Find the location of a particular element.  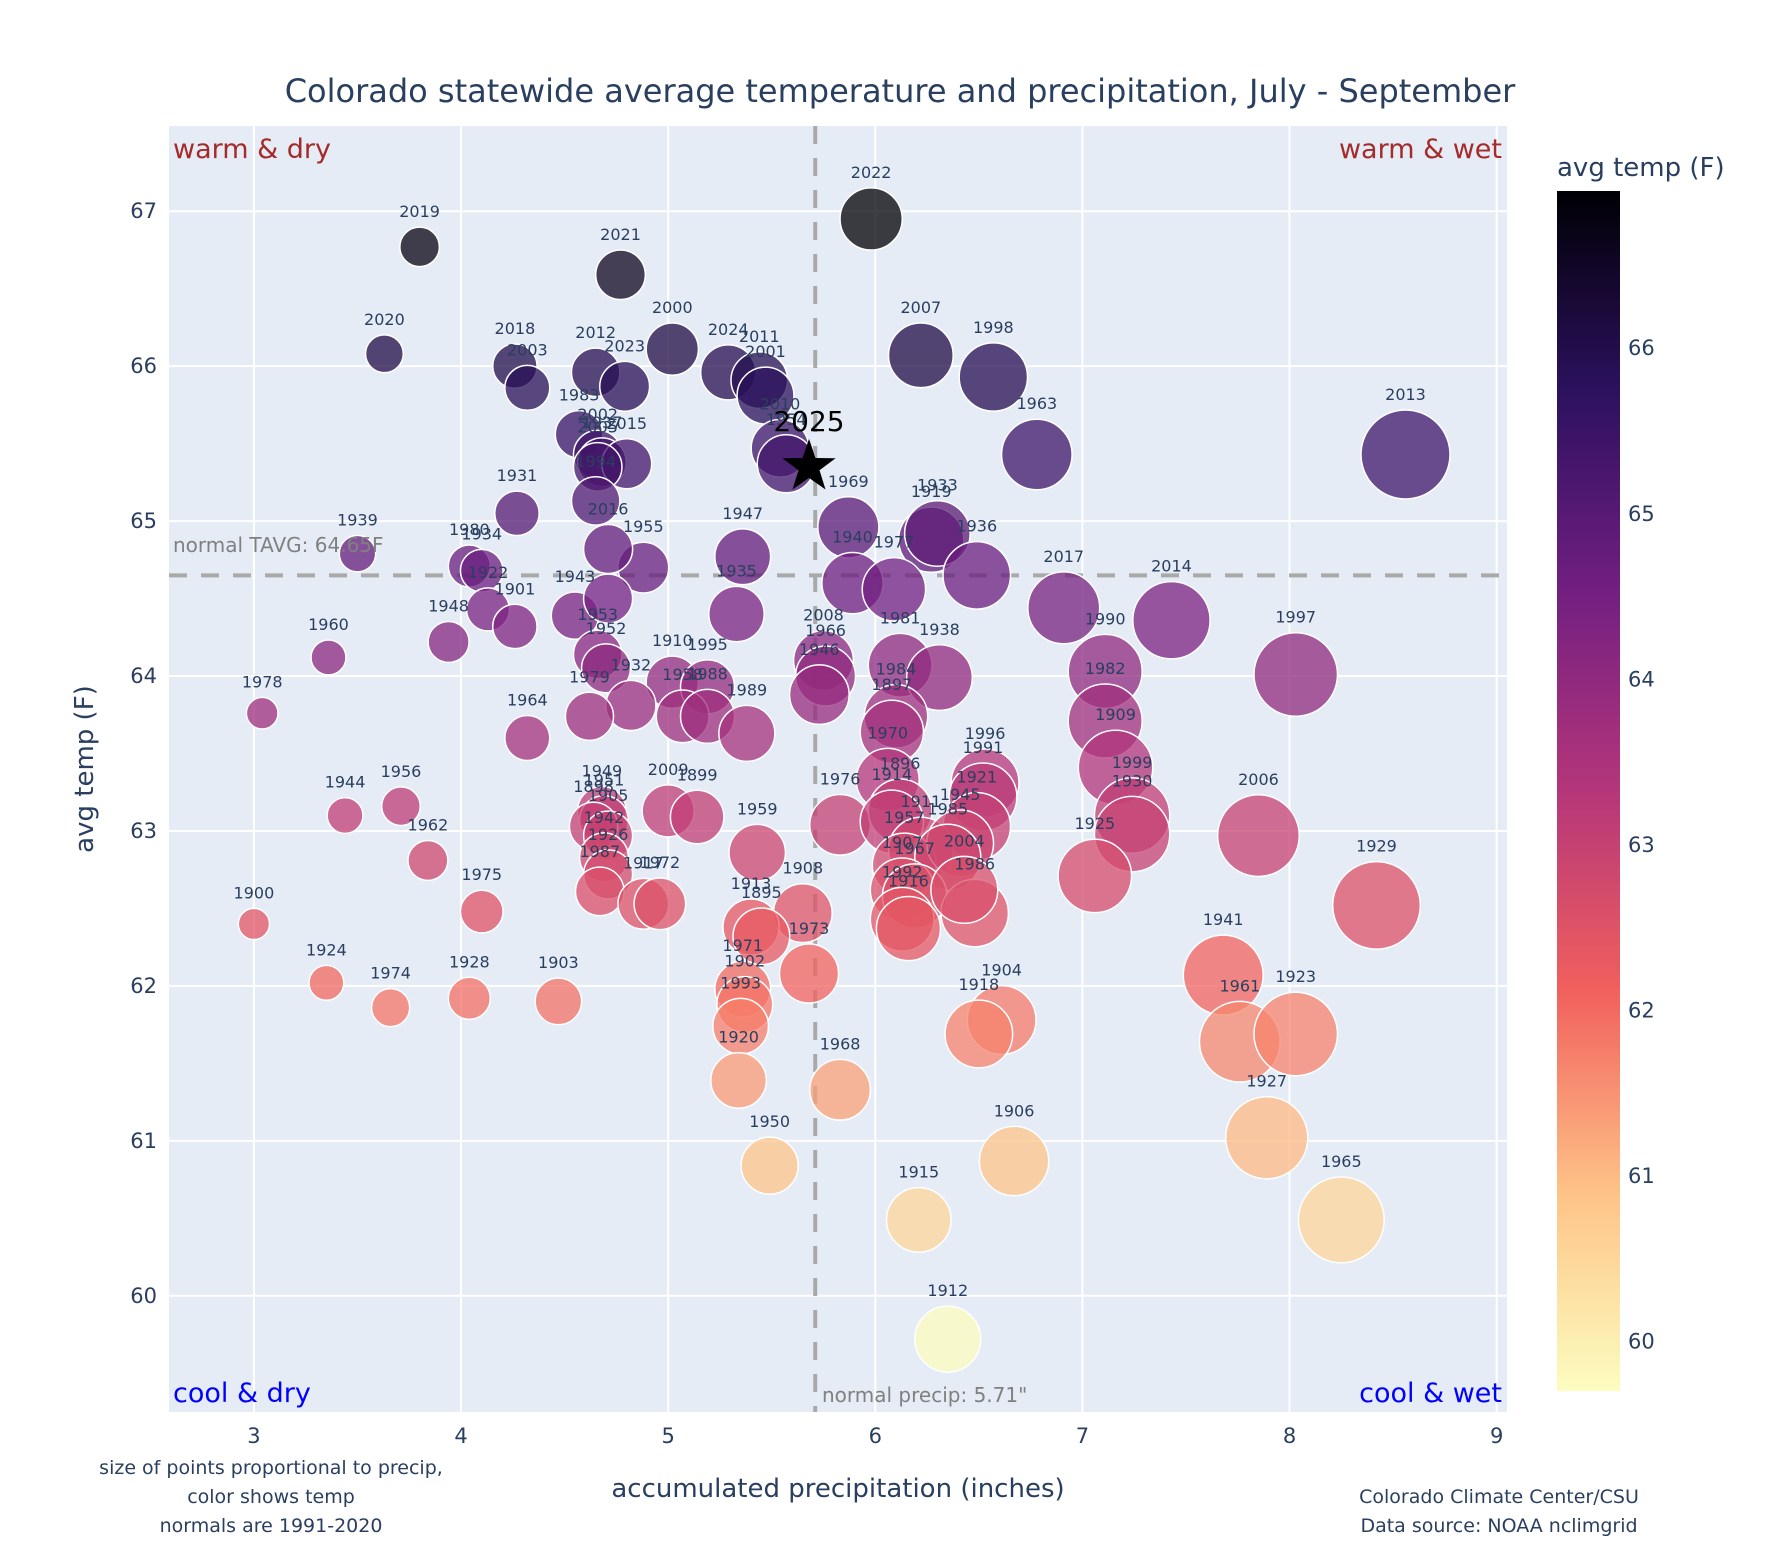

point-label: 1996 is located at coordinates (985, 733).